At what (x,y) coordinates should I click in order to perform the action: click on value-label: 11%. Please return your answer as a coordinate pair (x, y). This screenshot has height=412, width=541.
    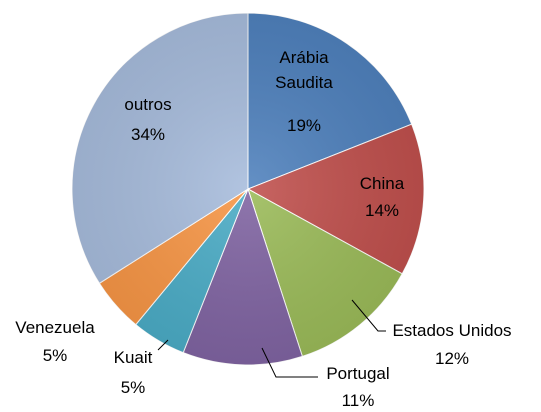
    Looking at the image, I should click on (358, 400).